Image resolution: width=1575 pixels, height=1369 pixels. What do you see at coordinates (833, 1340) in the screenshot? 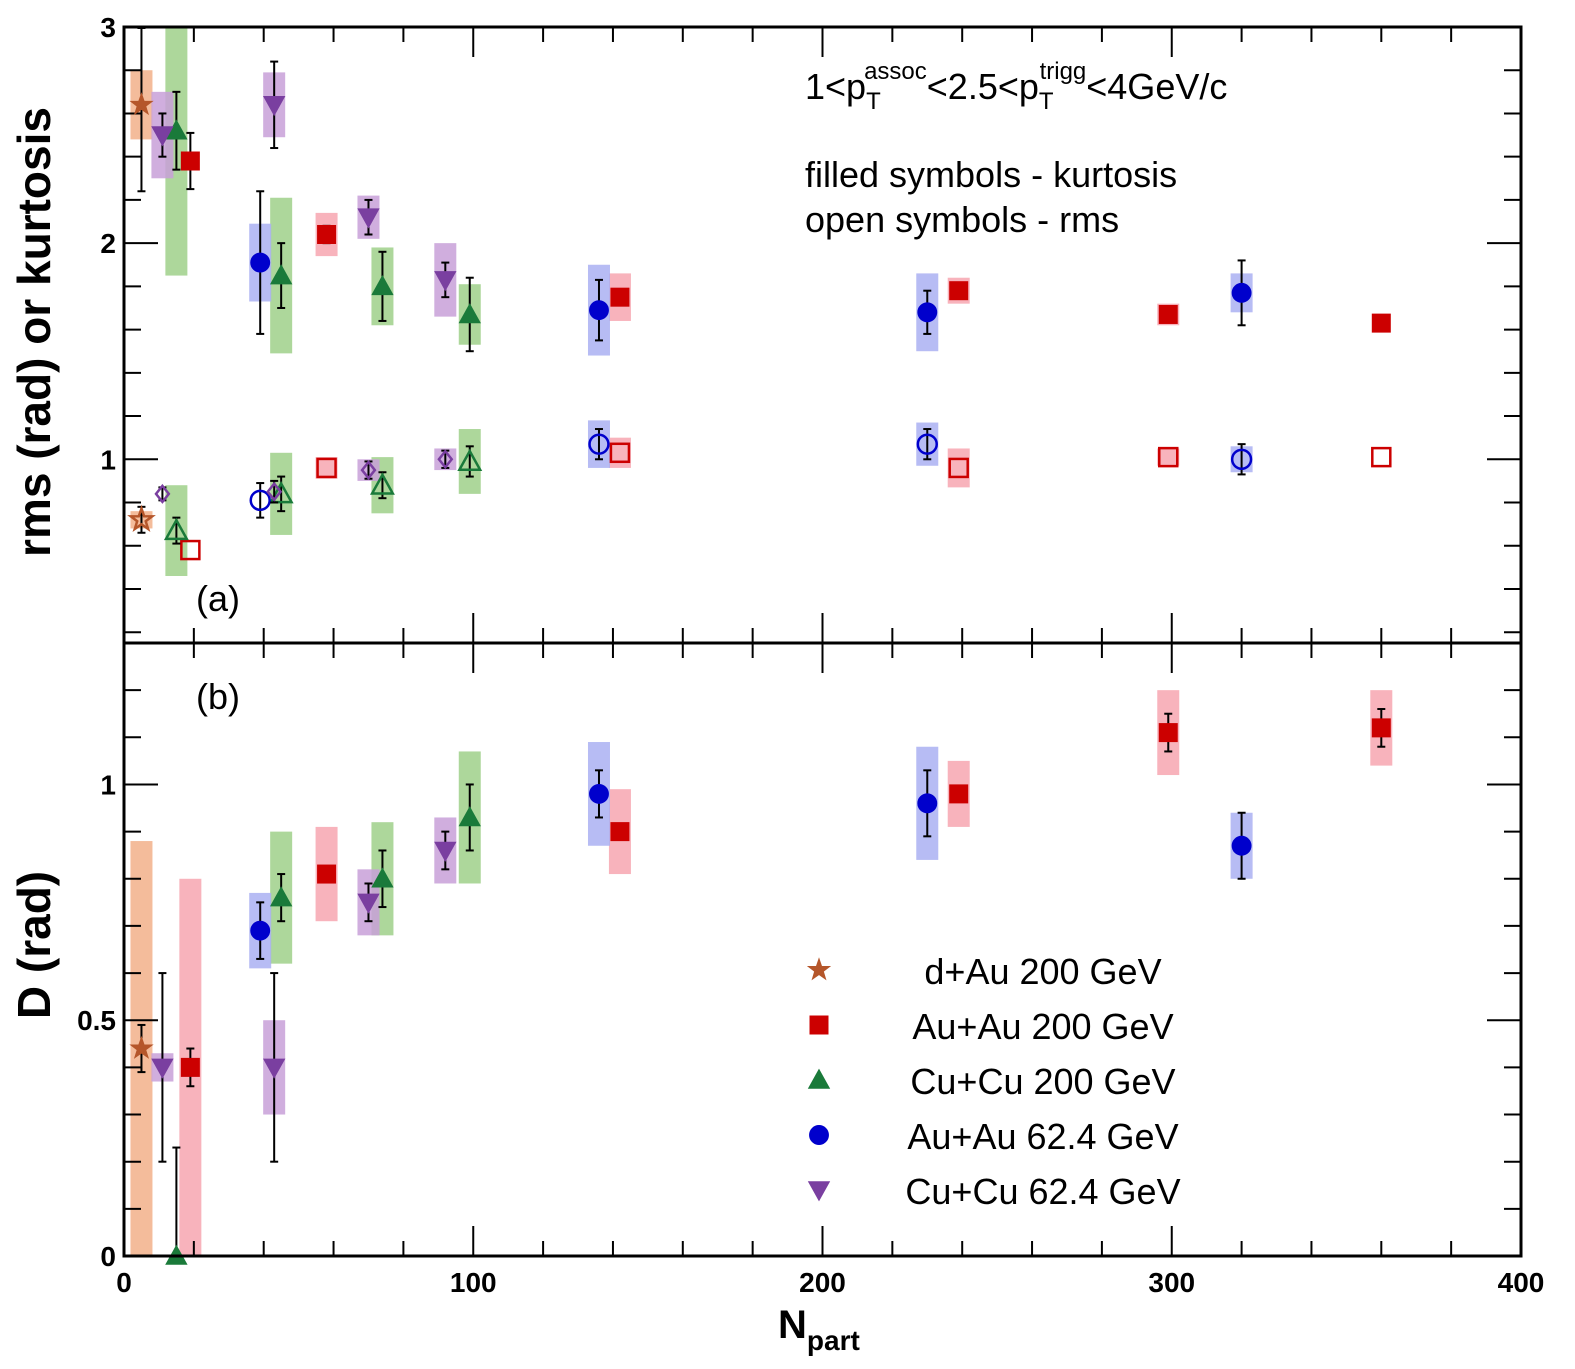
I see `x-axis-title-sub: part` at bounding box center [833, 1340].